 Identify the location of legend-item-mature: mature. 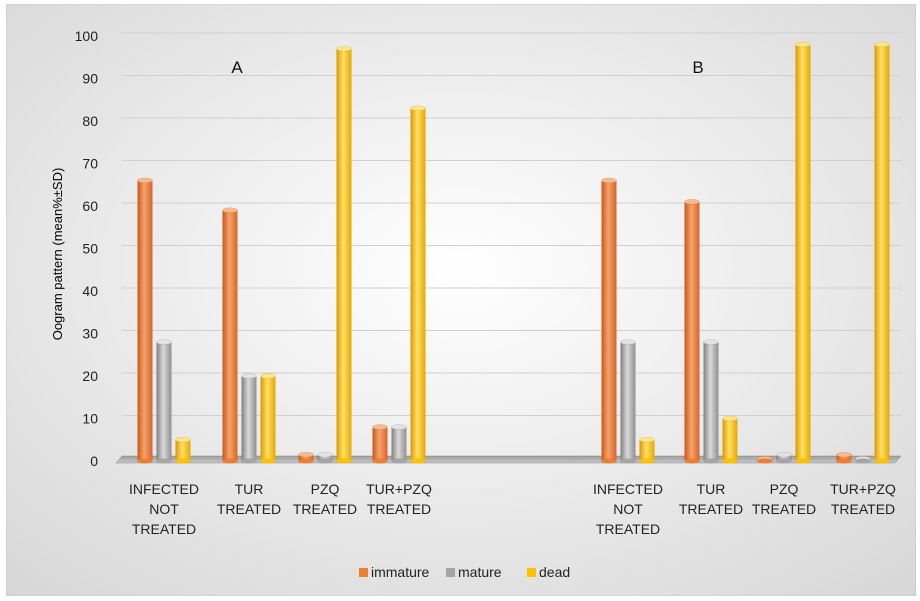
(474, 572).